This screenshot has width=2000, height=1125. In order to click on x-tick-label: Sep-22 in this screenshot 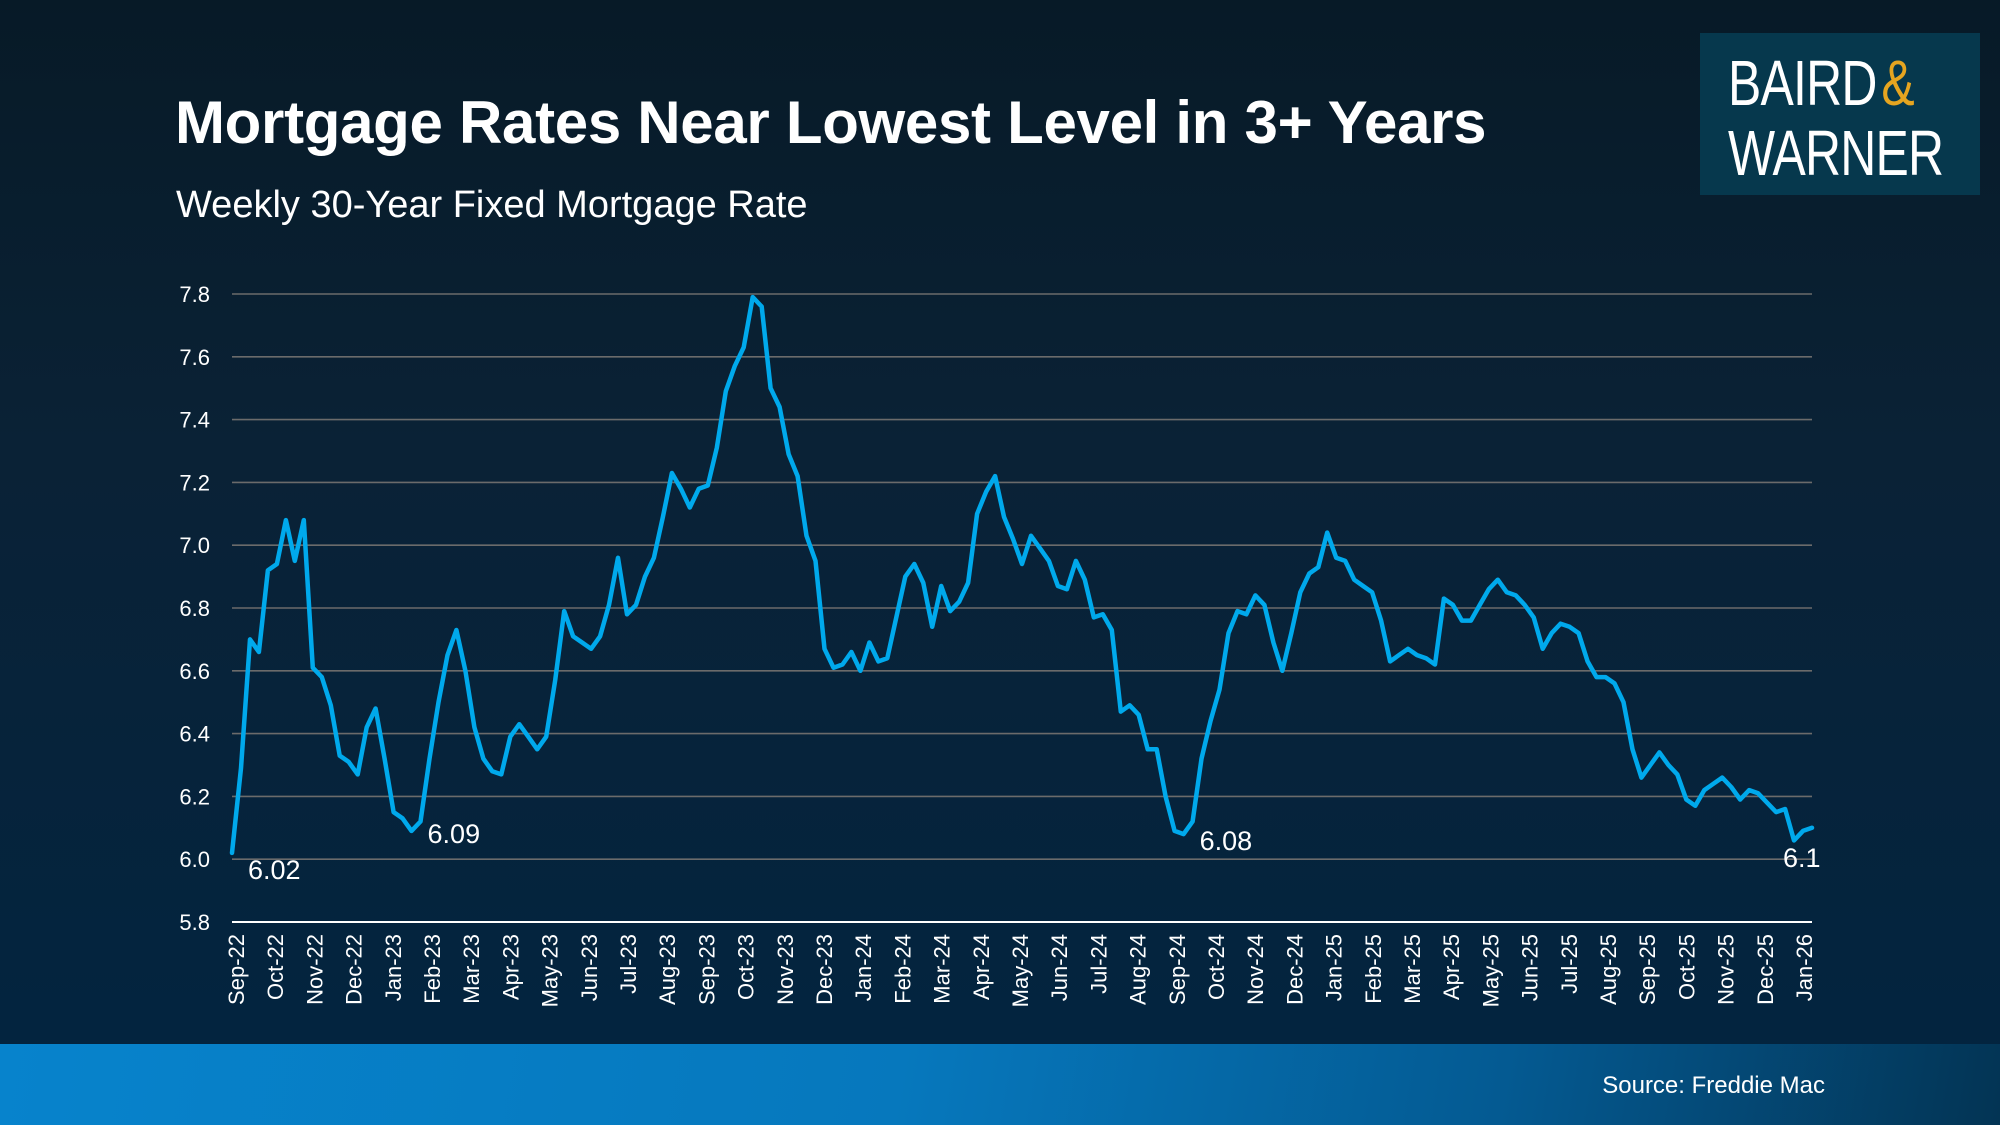, I will do `click(236, 969)`.